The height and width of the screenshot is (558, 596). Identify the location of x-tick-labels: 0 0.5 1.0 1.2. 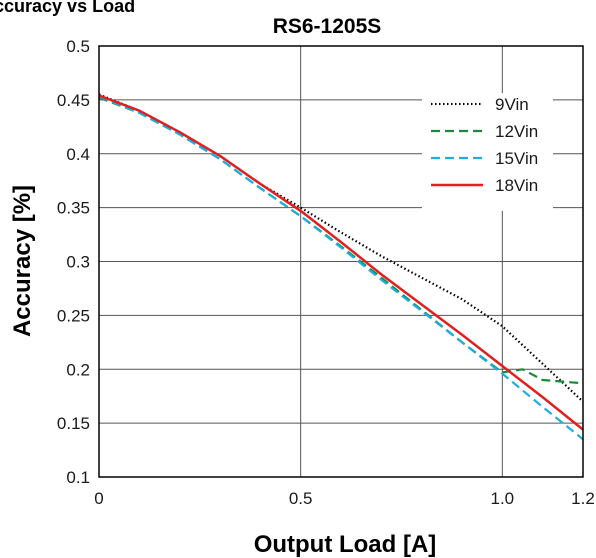
(344, 498).